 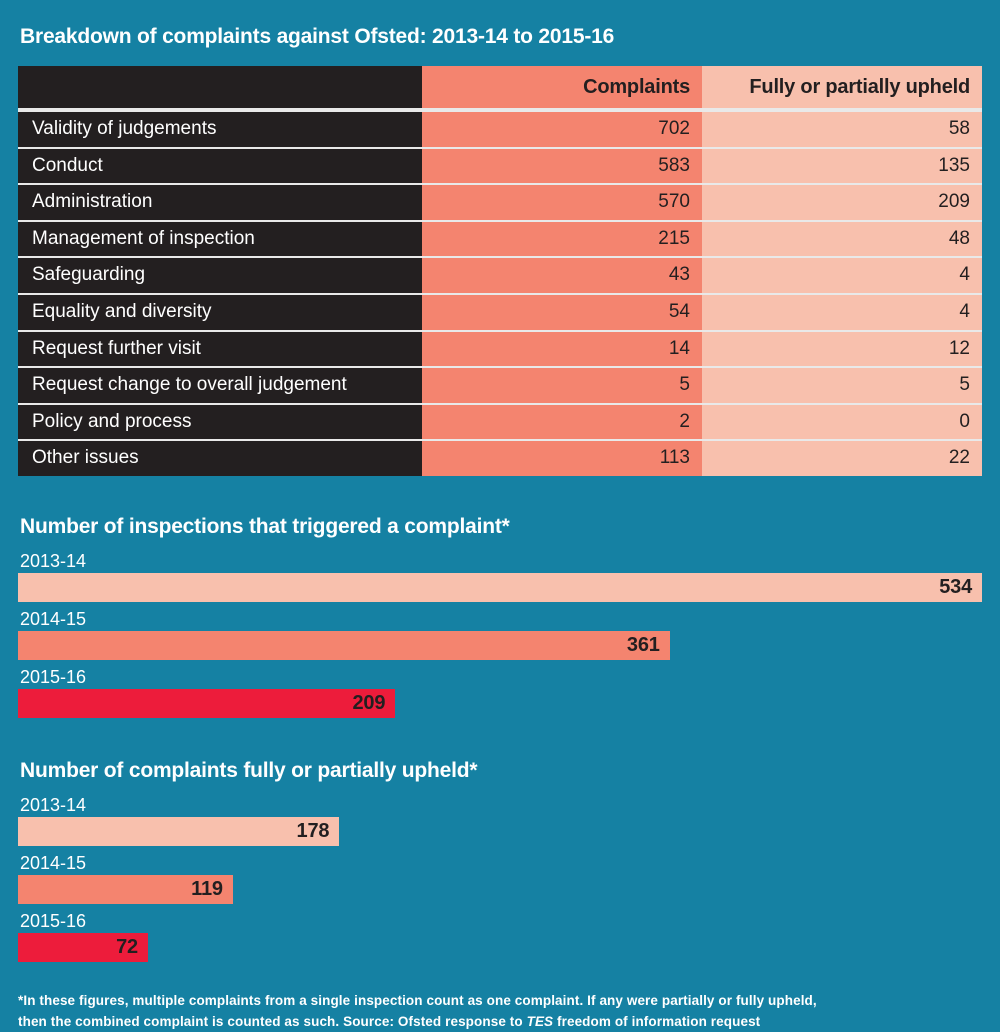 What do you see at coordinates (842, 239) in the screenshot?
I see `row-upheld-value: 48` at bounding box center [842, 239].